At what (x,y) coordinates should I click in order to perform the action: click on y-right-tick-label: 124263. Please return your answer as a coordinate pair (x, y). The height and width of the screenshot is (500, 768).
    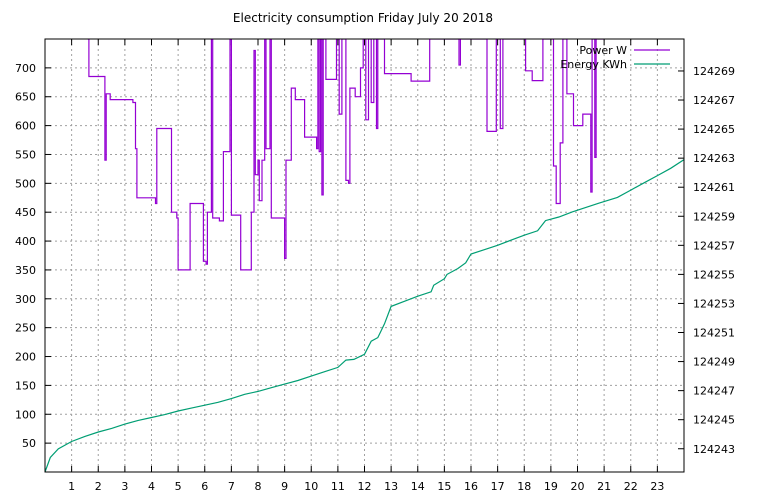
    Looking at the image, I should click on (714, 158).